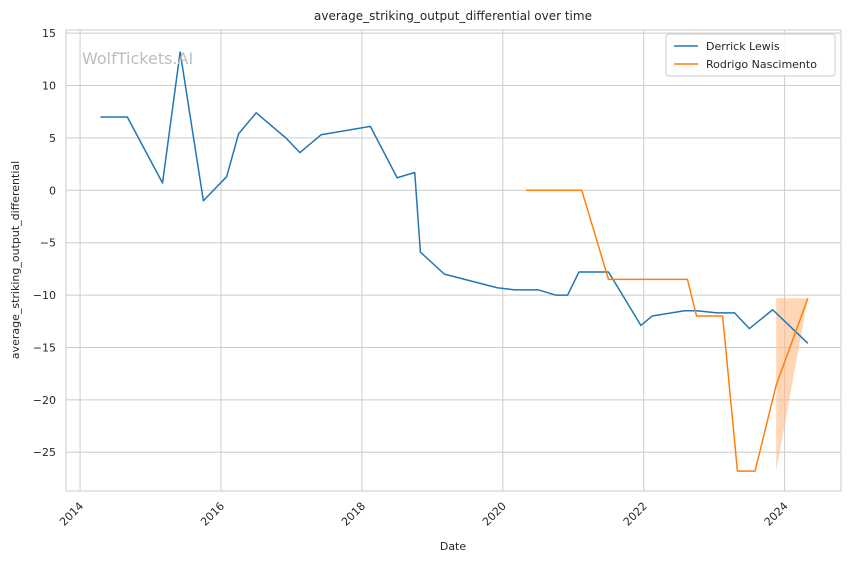 This screenshot has height=561, width=850. I want to click on y-tick-labels: 15 10 5 0 −5 −10 −15 −20 −25, so click(44, 243).